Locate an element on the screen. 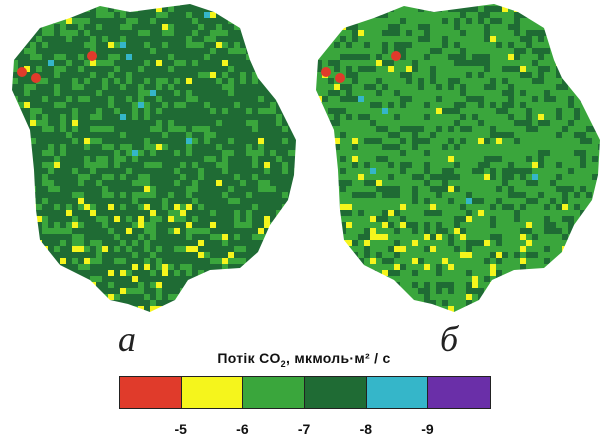 The image size is (608, 439). legend-tick-label: -6 is located at coordinates (242, 429).